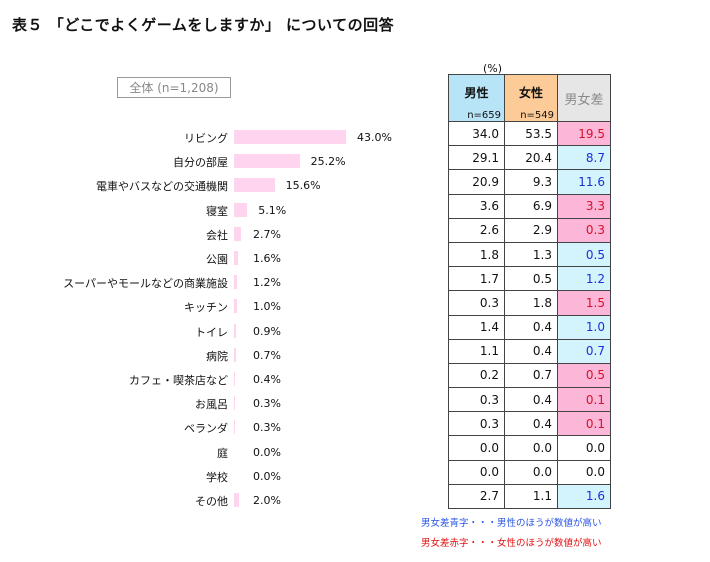 The height and width of the screenshot is (562, 710). I want to click on female-sample-size: n=549, so click(537, 115).